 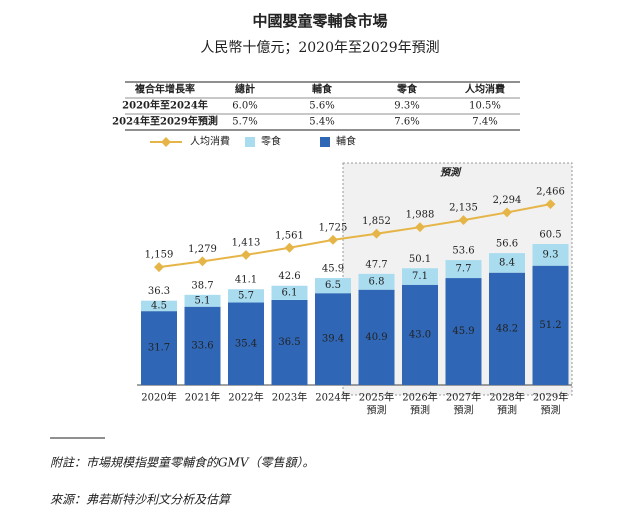 I want to click on segment-label: 31.7, so click(x=159, y=348).